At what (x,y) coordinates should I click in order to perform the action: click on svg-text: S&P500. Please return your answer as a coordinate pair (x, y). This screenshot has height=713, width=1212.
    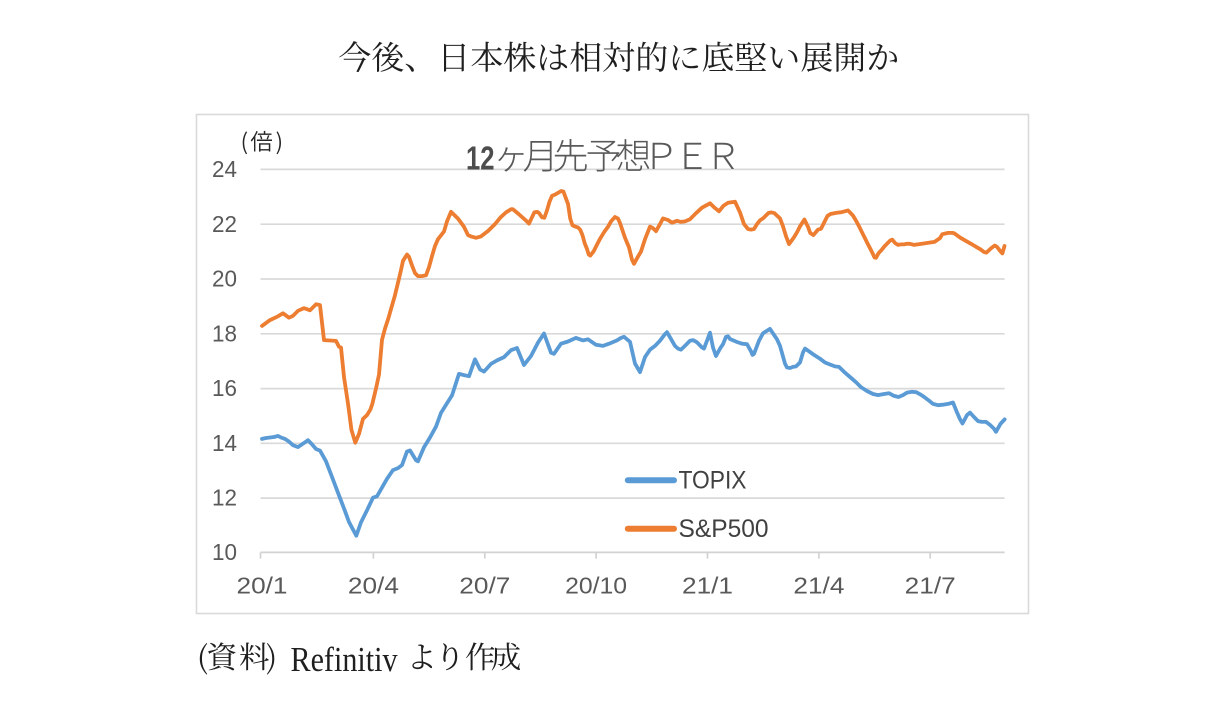
    Looking at the image, I should click on (724, 529).